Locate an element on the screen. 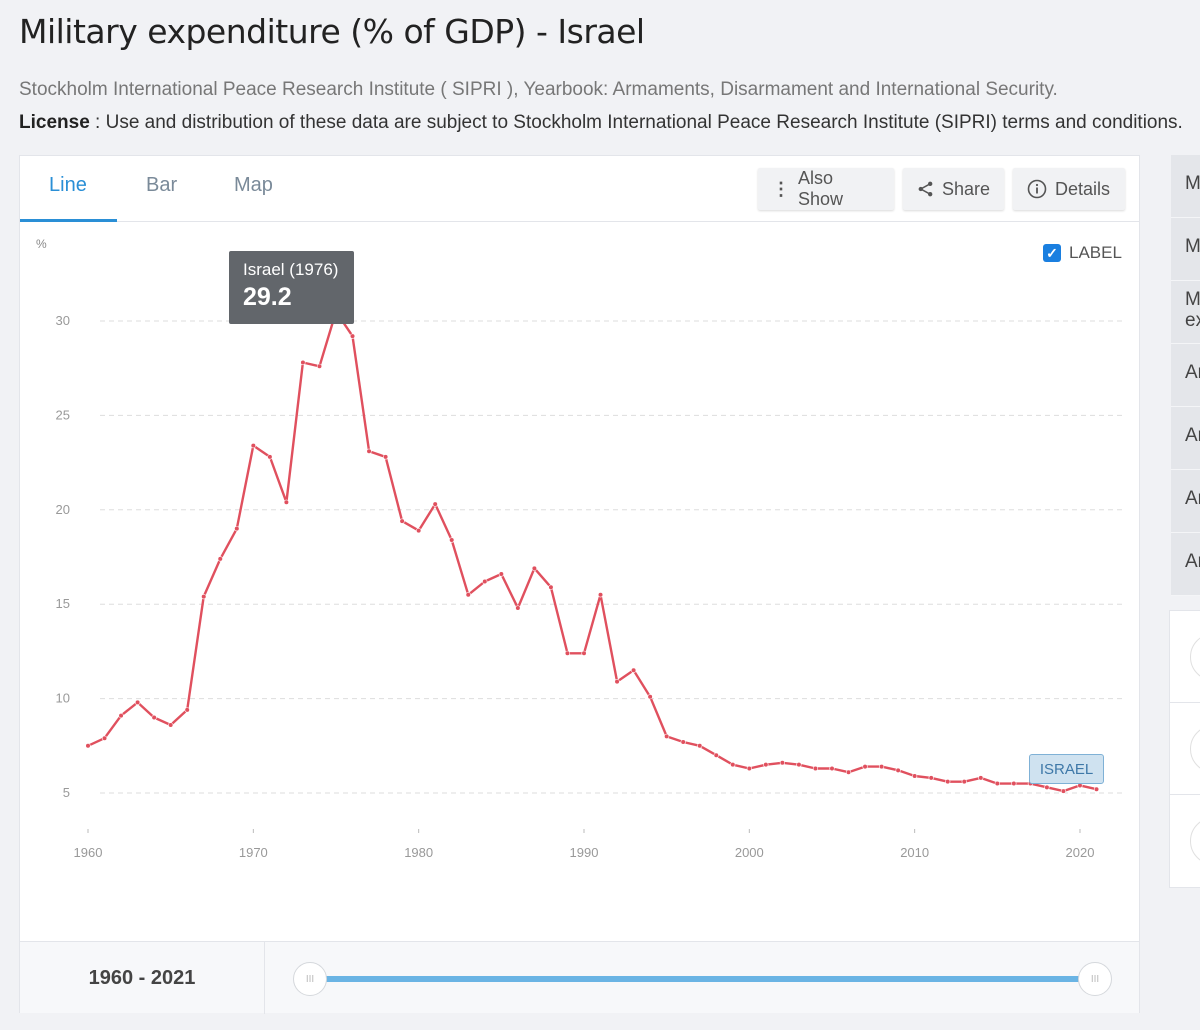 The image size is (1200, 1030). label-checkbox: ✓ LABEL is located at coordinates (1082, 253).